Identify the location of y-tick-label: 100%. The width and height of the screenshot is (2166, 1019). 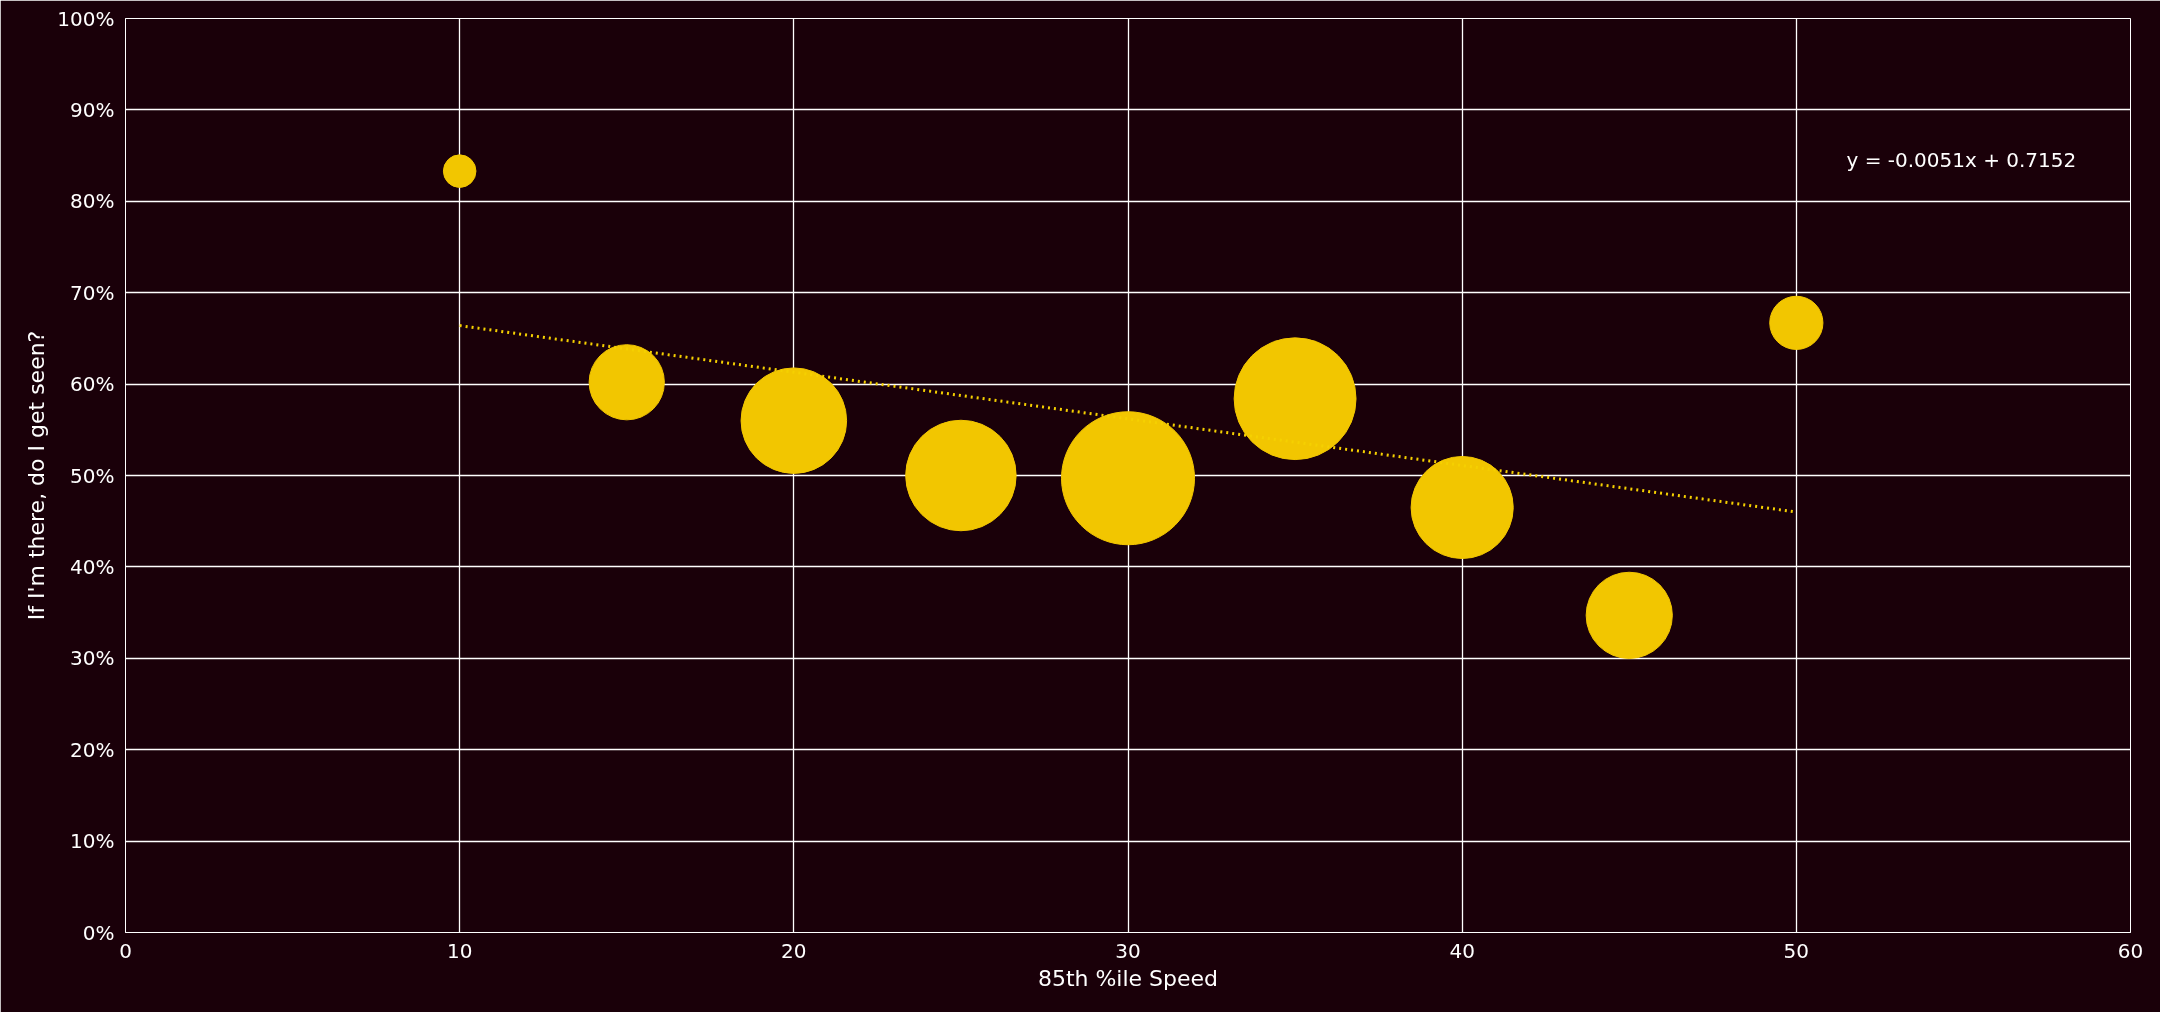
(86, 18).